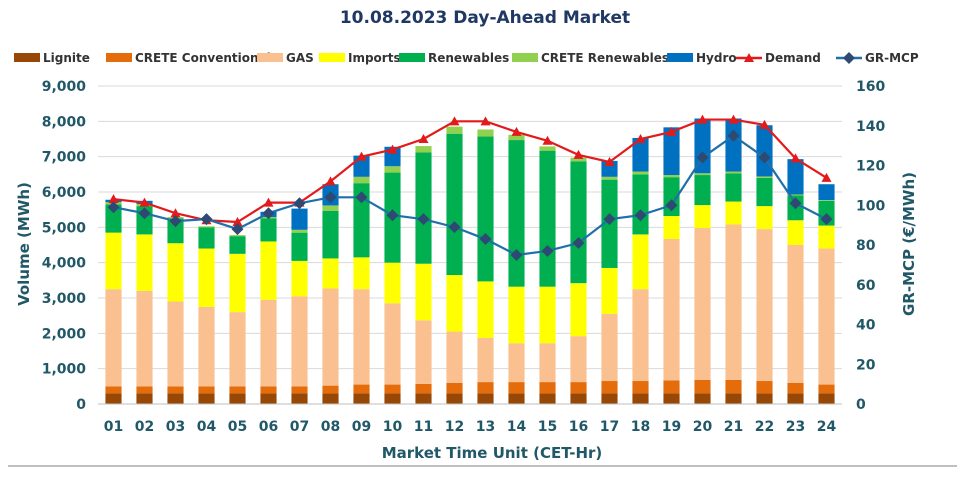 The image size is (965, 478). What do you see at coordinates (866, 365) in the screenshot?
I see `y2-tick-label: 20` at bounding box center [866, 365].